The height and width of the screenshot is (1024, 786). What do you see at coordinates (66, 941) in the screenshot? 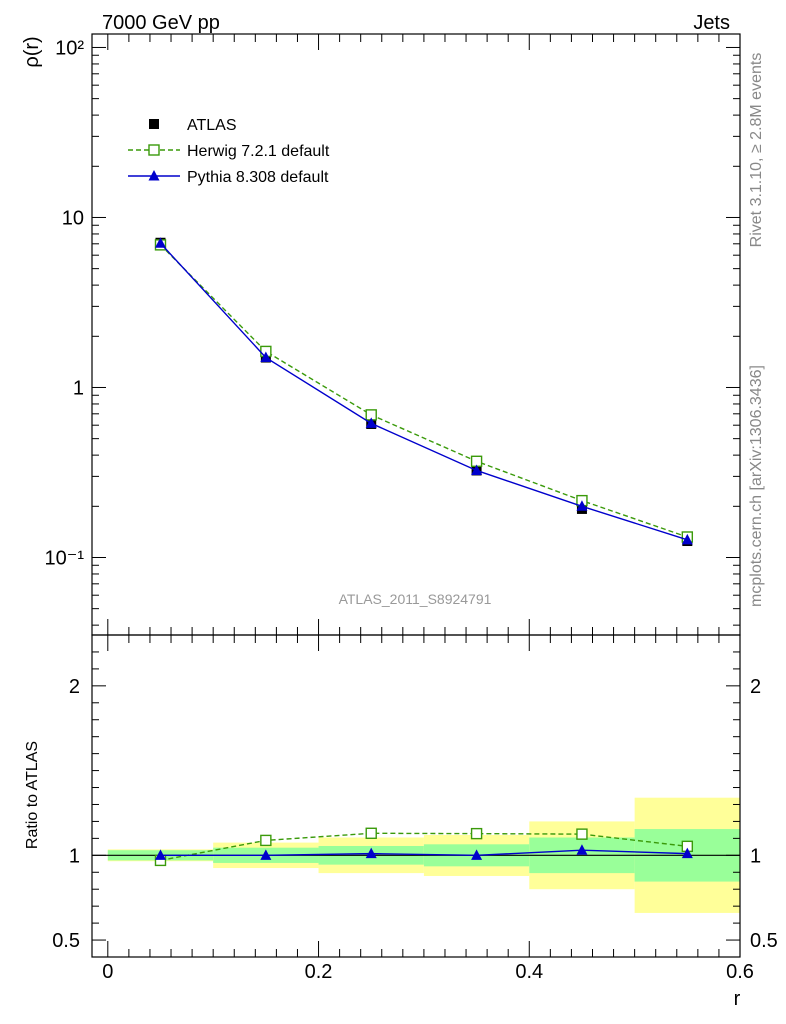
I see `ratio-ytick-label: 0.5` at bounding box center [66, 941].